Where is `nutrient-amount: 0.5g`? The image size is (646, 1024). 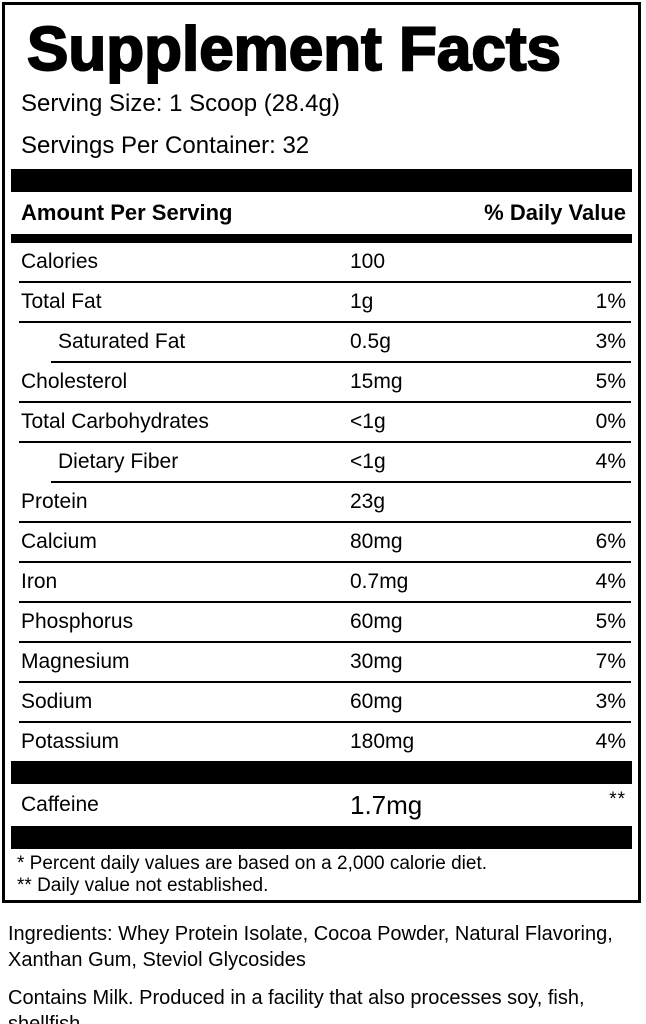 nutrient-amount: 0.5g is located at coordinates (370, 341).